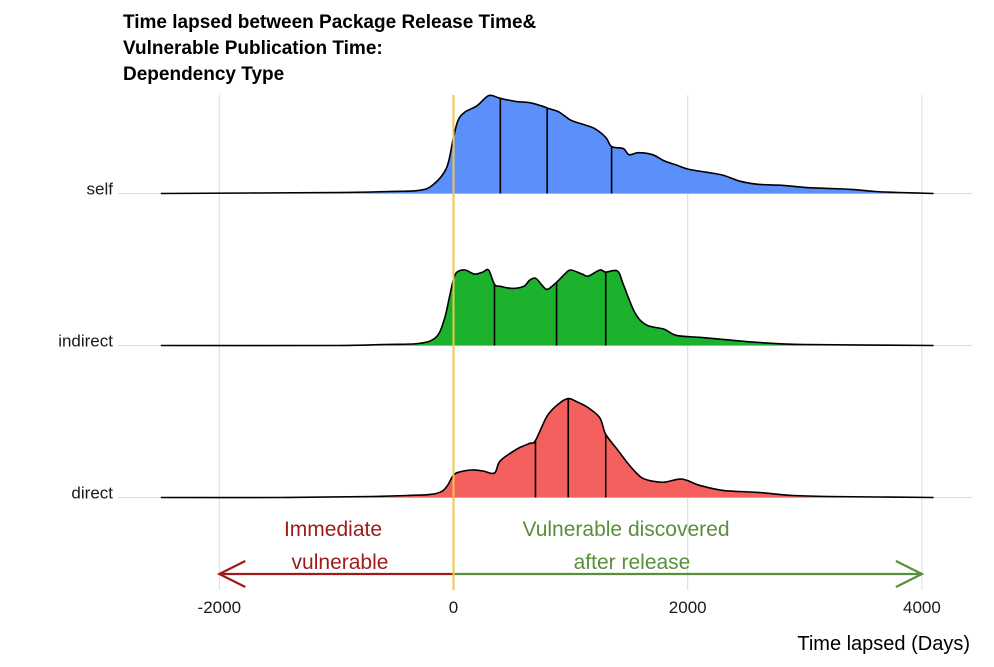 Image resolution: width=994 pixels, height=667 pixels. What do you see at coordinates (625, 529) in the screenshot?
I see `annotation-right-line-1: Vulnerable discovered` at bounding box center [625, 529].